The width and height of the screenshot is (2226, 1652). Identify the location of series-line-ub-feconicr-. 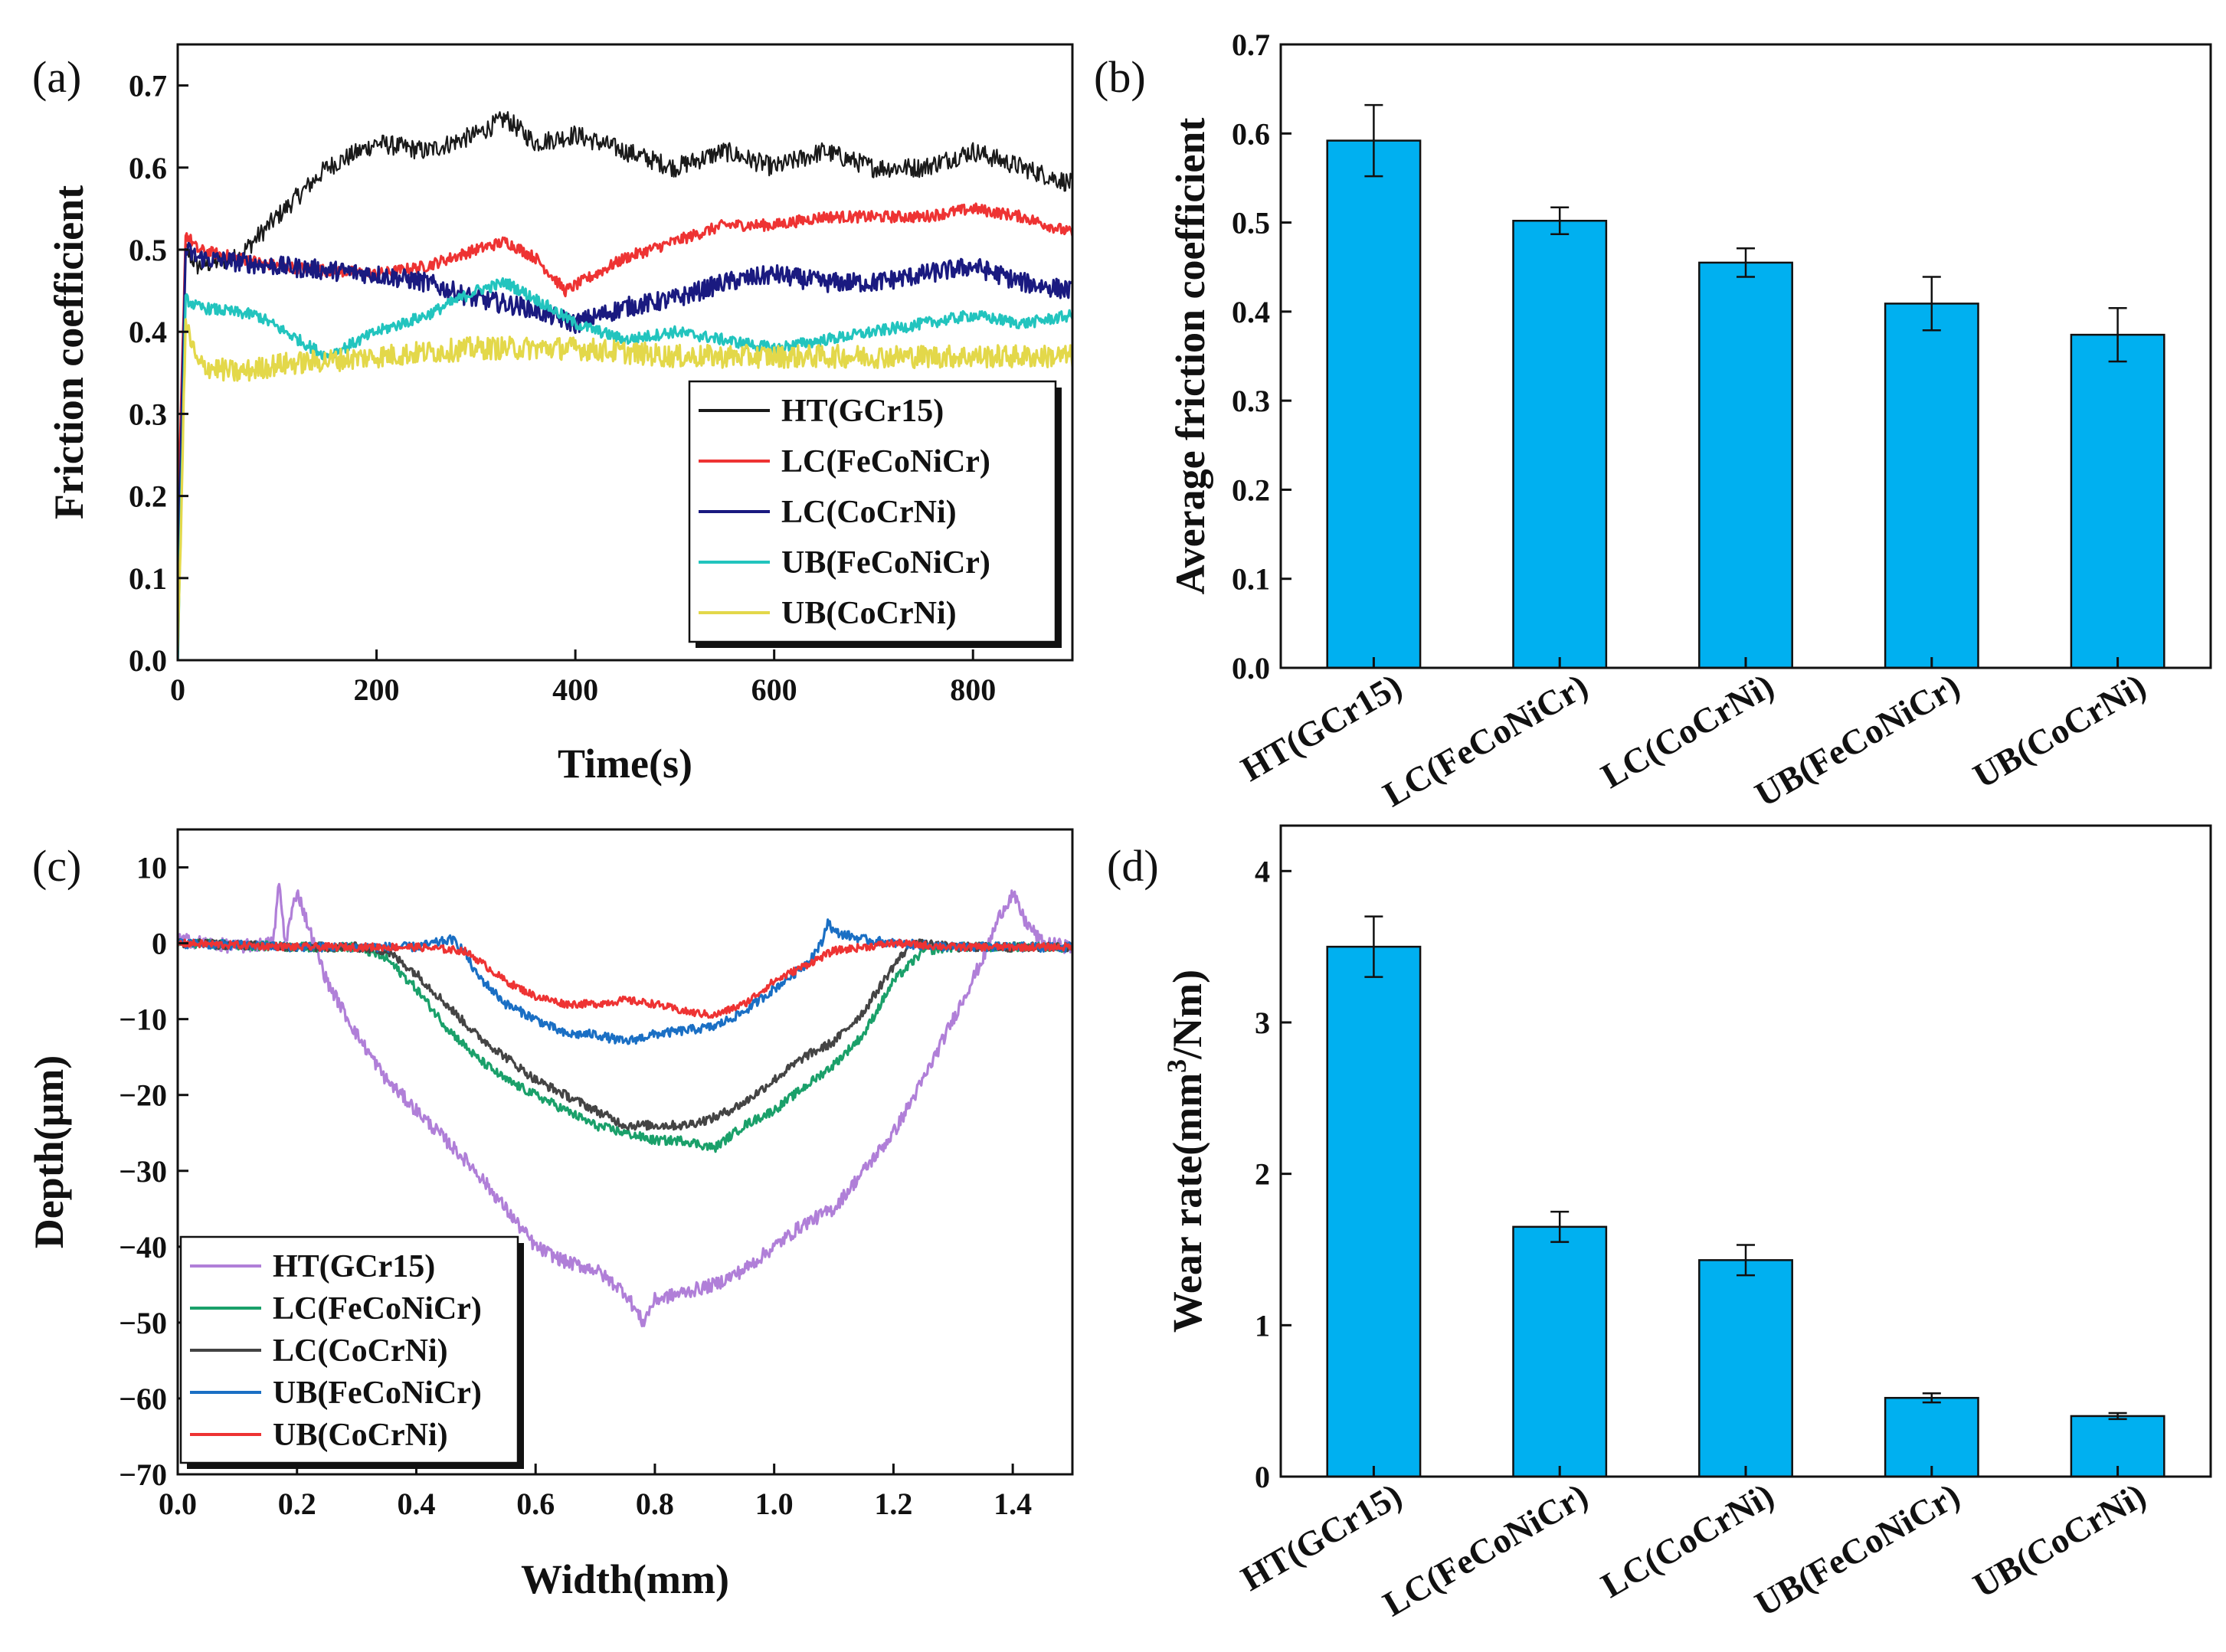
(625, 468).